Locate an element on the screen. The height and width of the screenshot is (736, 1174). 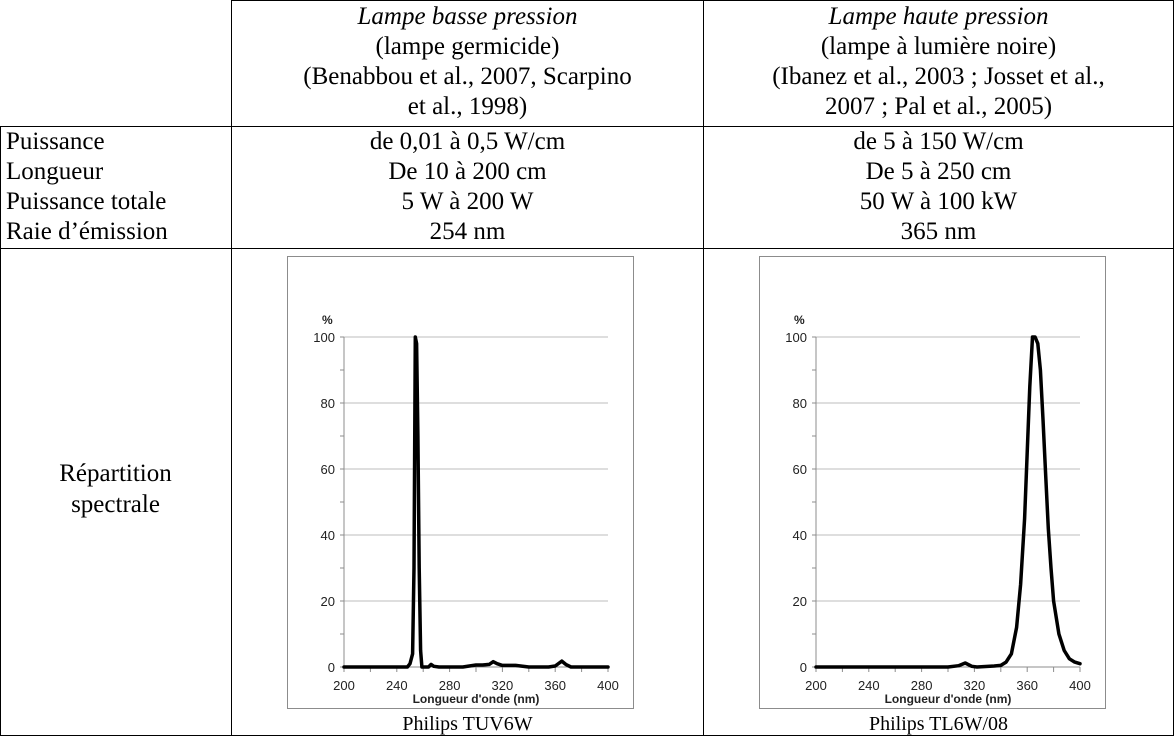
table-col2-divider is located at coordinates (703, 368).